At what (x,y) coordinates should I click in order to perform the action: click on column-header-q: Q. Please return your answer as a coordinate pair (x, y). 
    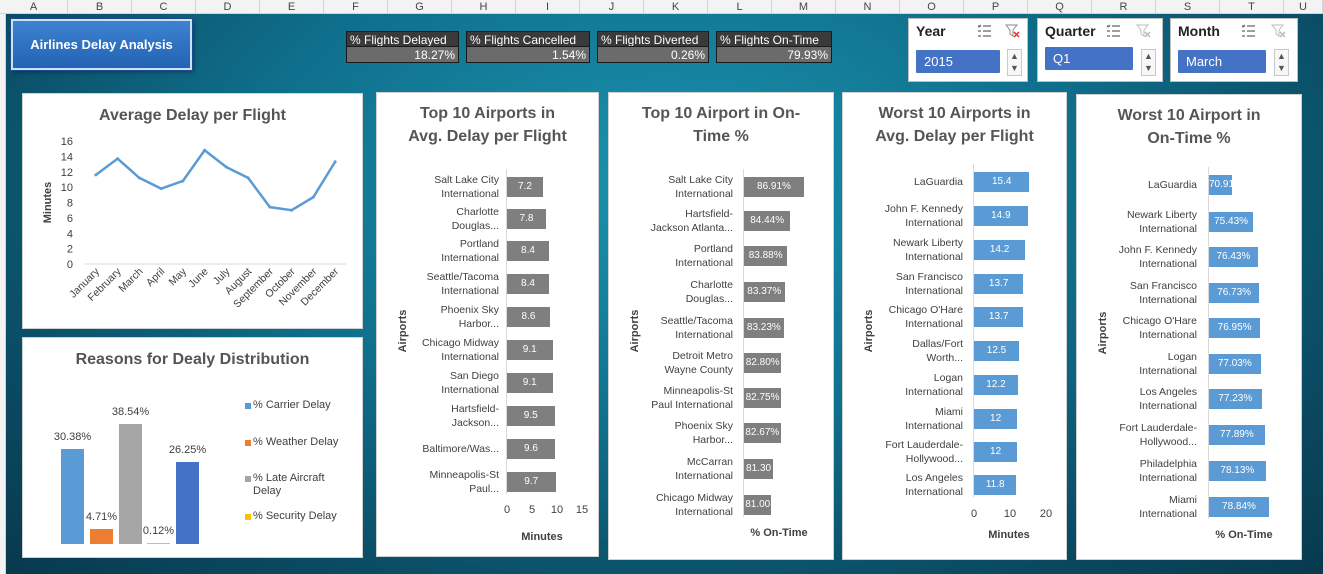
    Looking at the image, I should click on (1060, 7).